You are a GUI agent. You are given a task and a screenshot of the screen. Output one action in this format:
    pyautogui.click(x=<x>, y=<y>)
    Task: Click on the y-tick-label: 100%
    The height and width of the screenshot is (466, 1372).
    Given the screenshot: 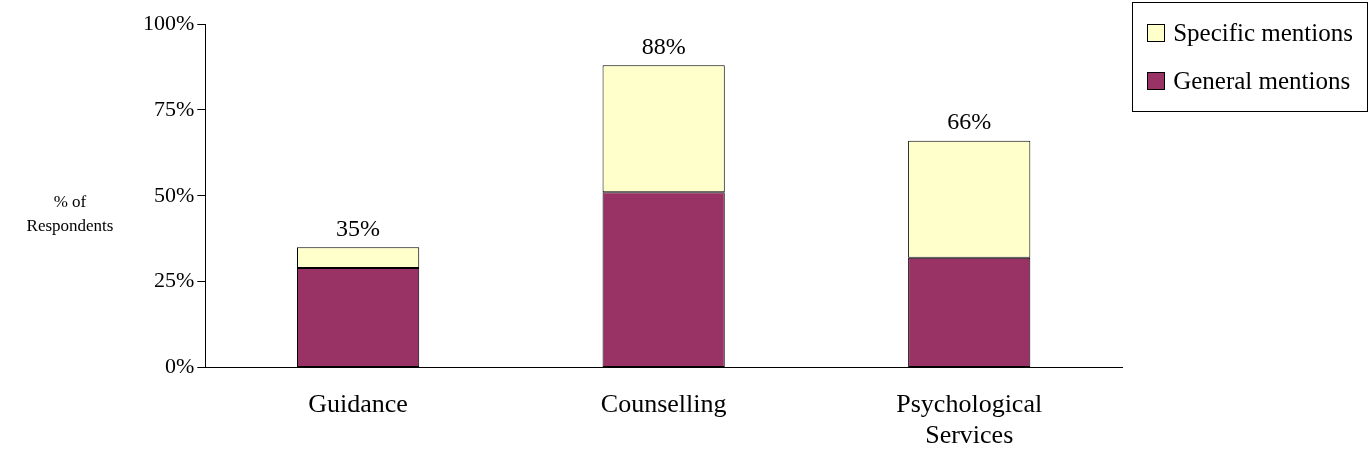 What is the action you would take?
    pyautogui.click(x=169, y=22)
    